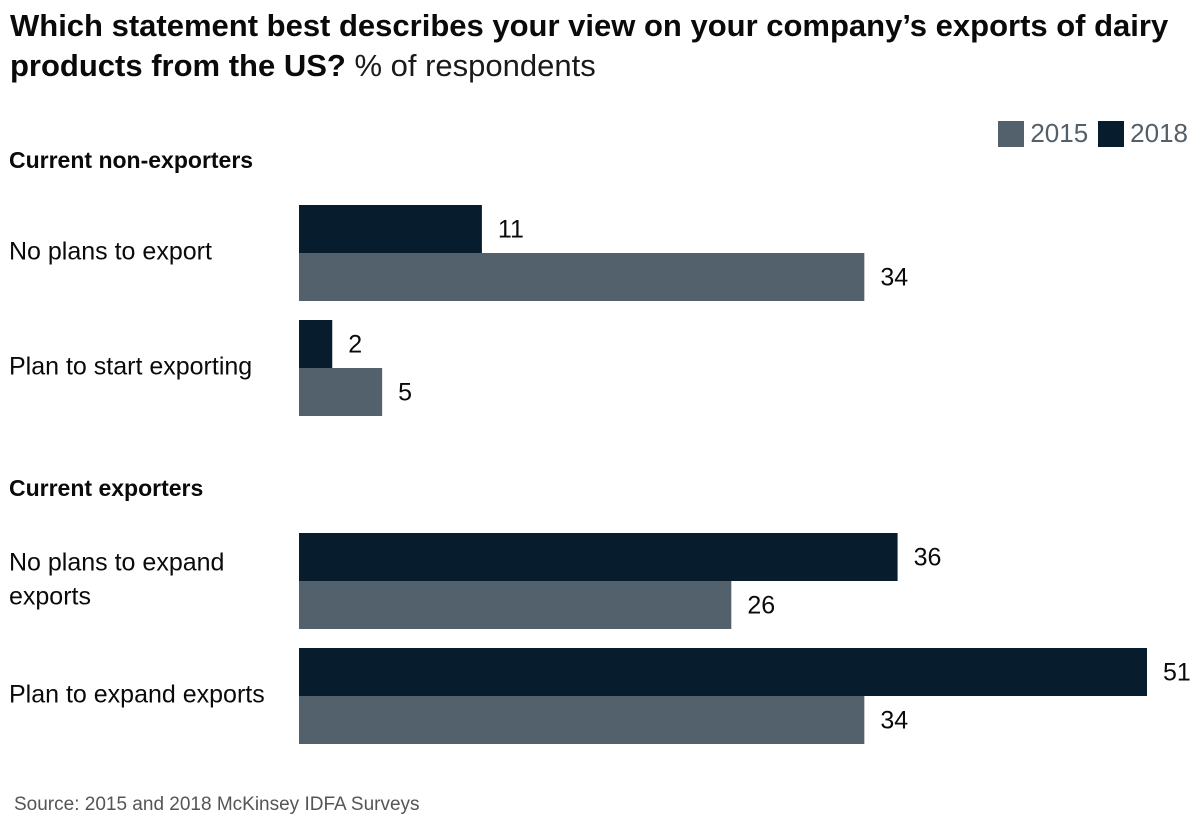 The width and height of the screenshot is (1200, 830). I want to click on legend-item-2015: 2015, so click(1043, 133).